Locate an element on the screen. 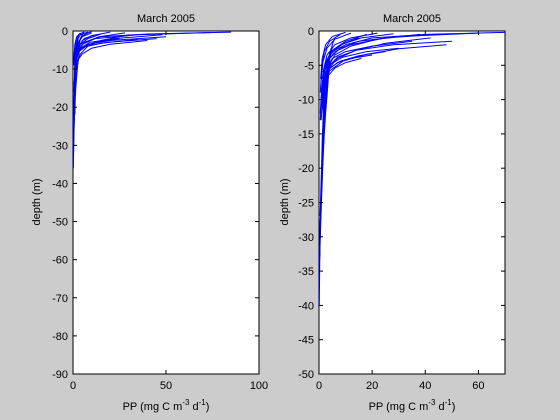 The height and width of the screenshot is (420, 560). left-chart-title: March 2005 is located at coordinates (166, 19).